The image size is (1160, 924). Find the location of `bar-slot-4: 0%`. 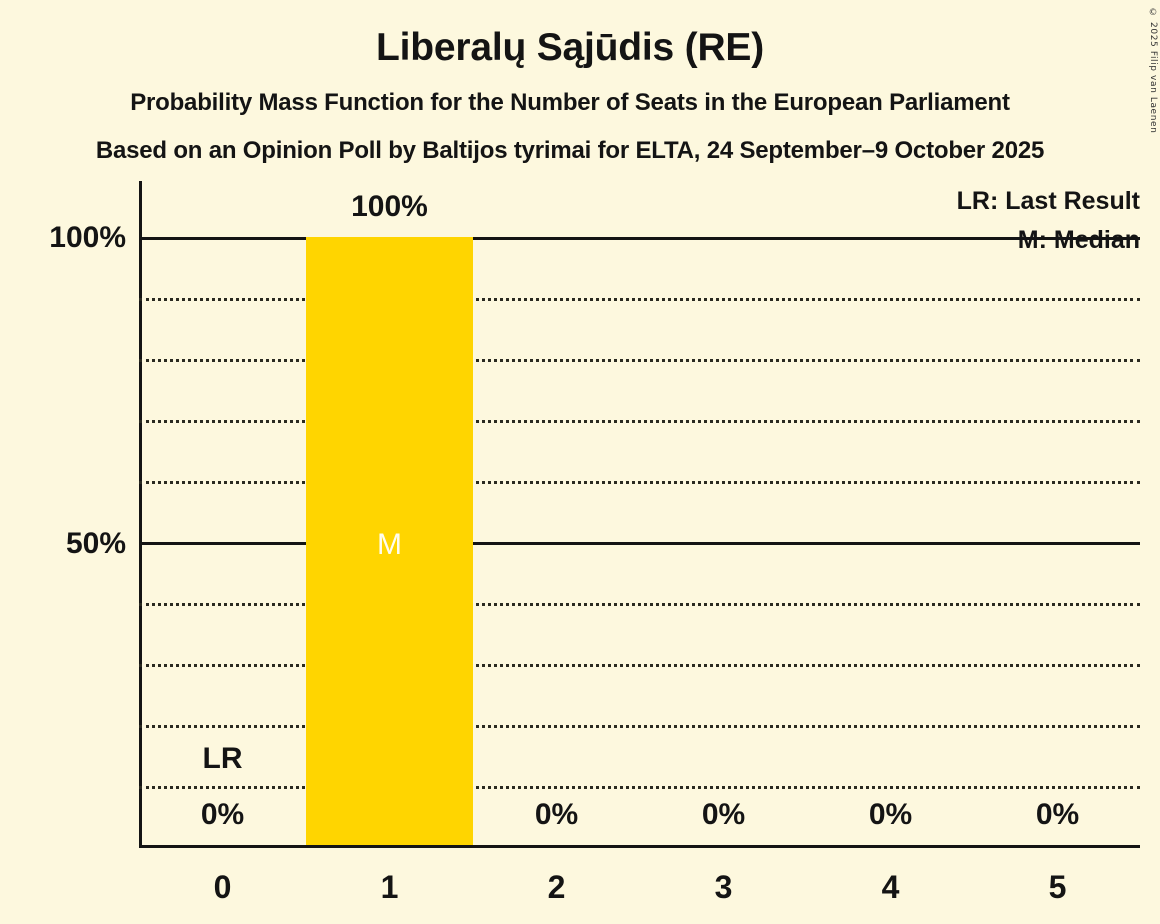

bar-slot-4: 0% is located at coordinates (890, 514).